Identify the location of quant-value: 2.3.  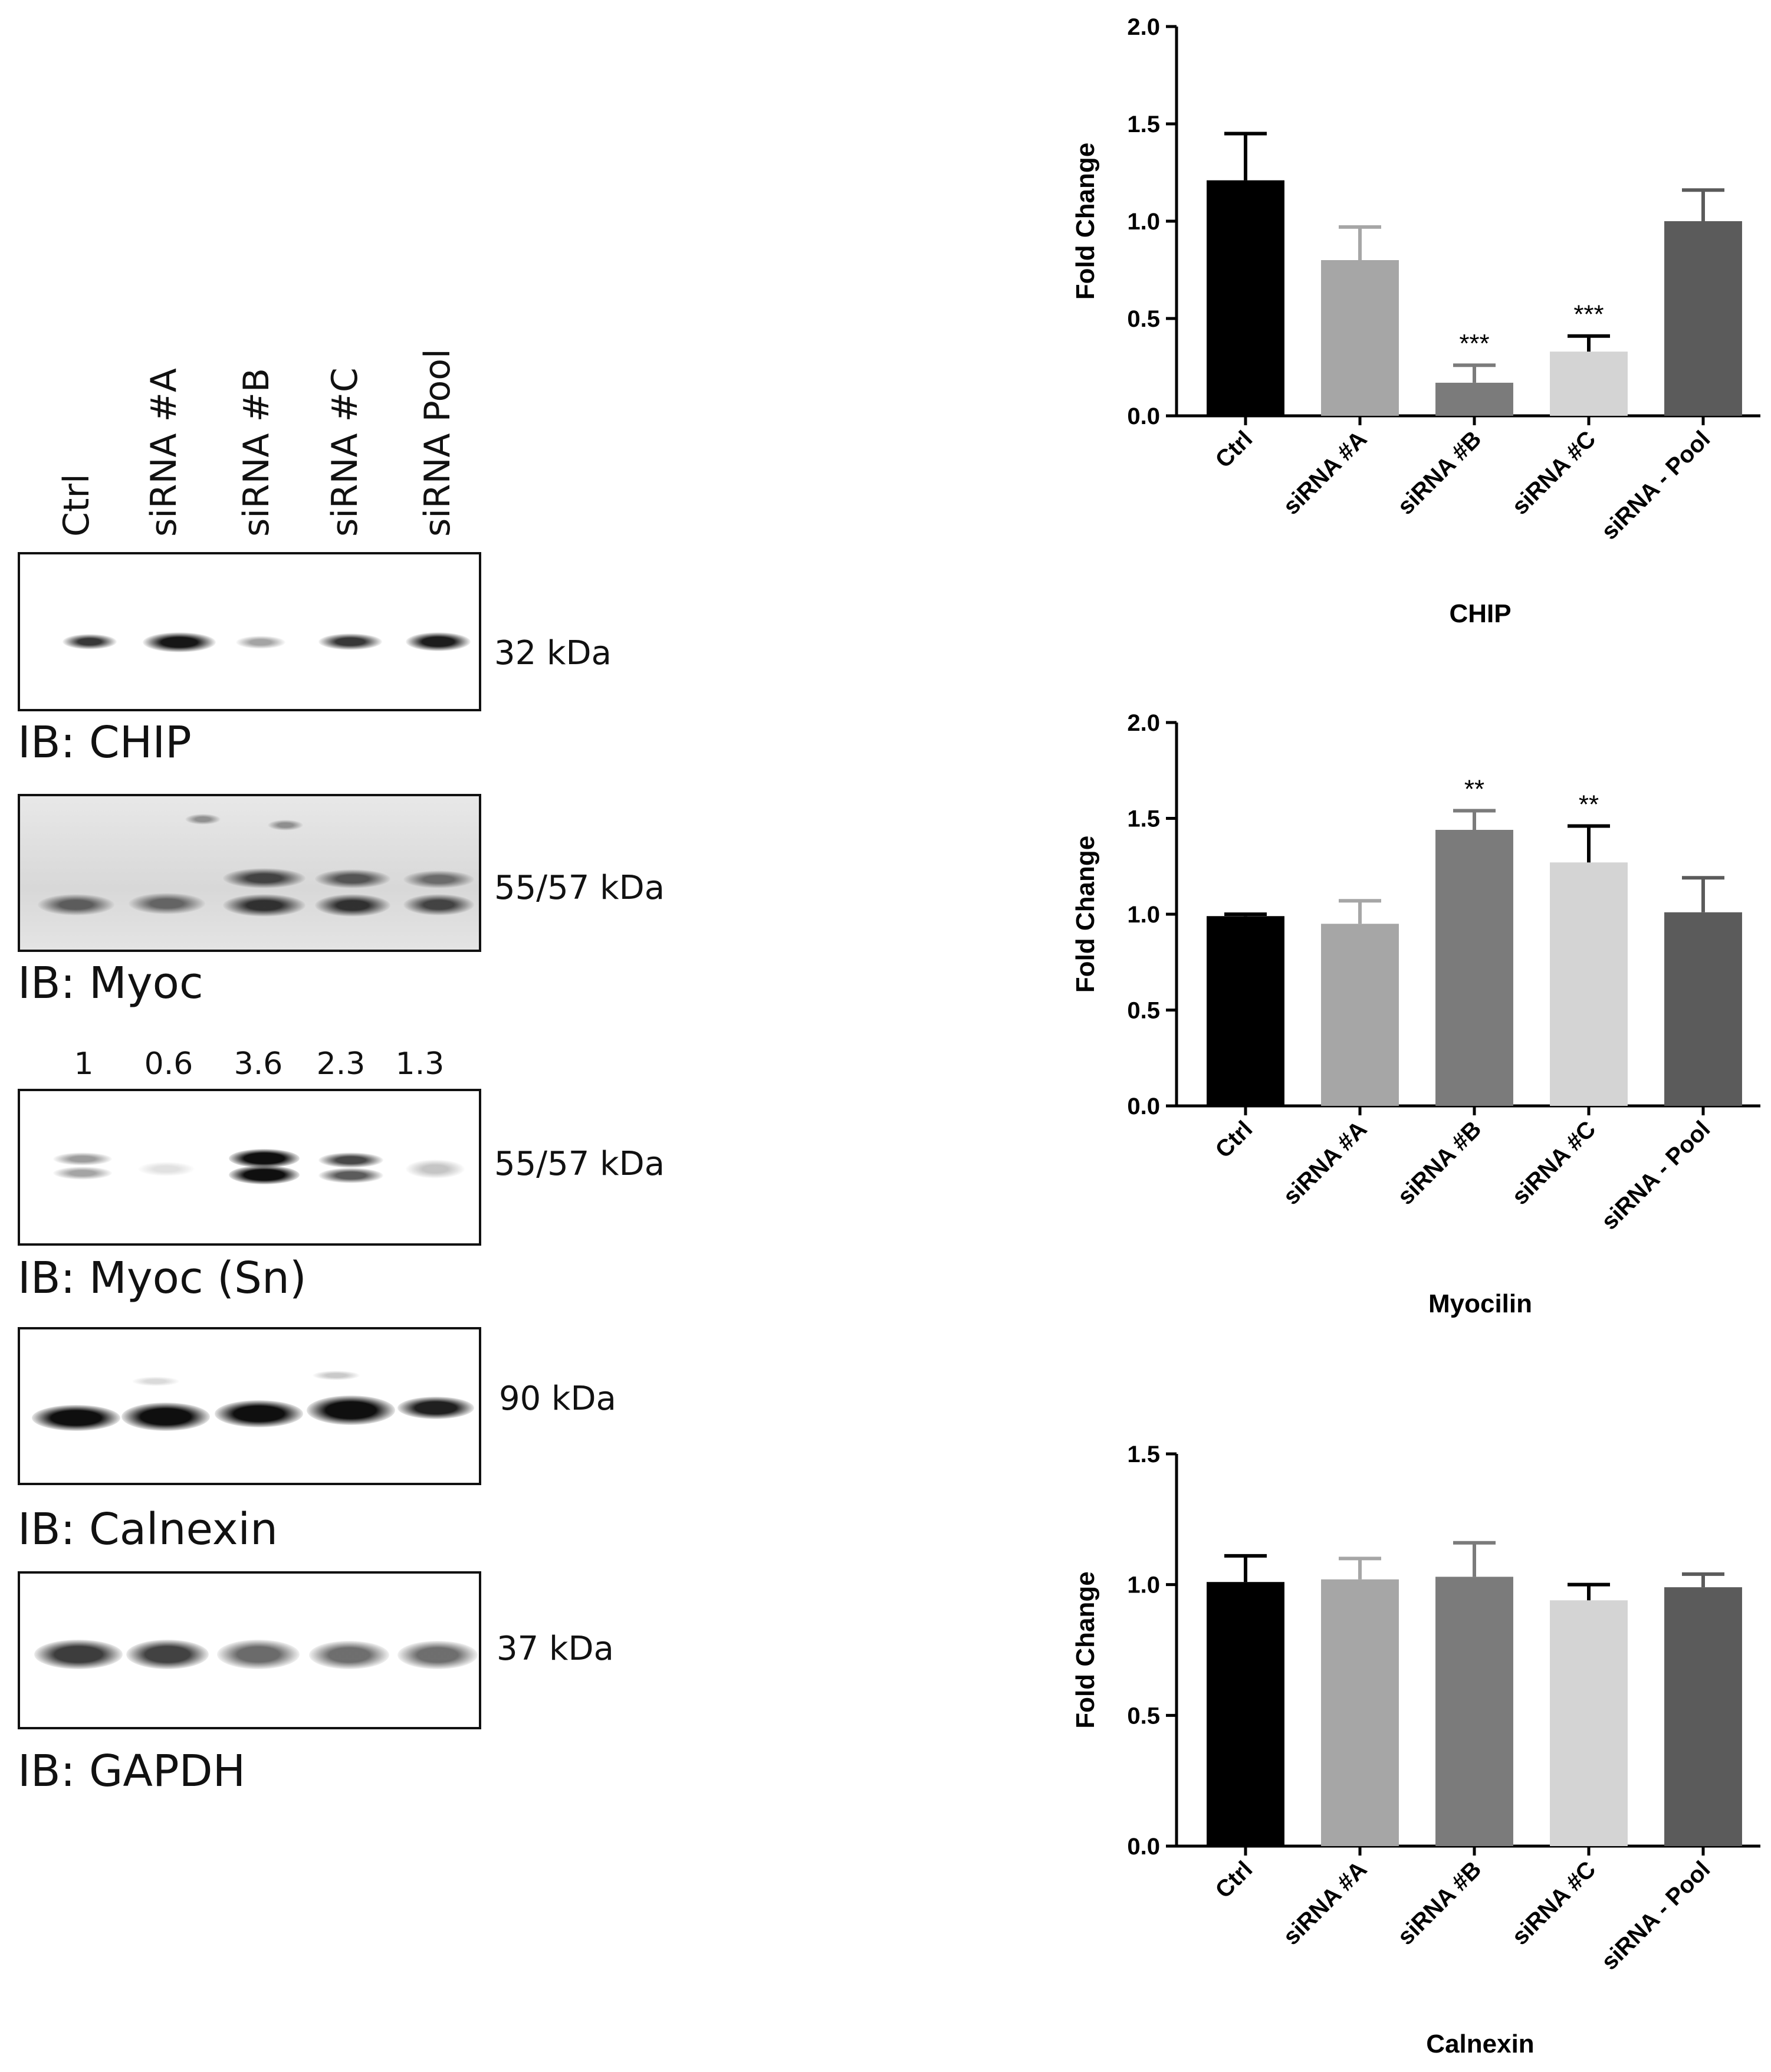
(341, 1064).